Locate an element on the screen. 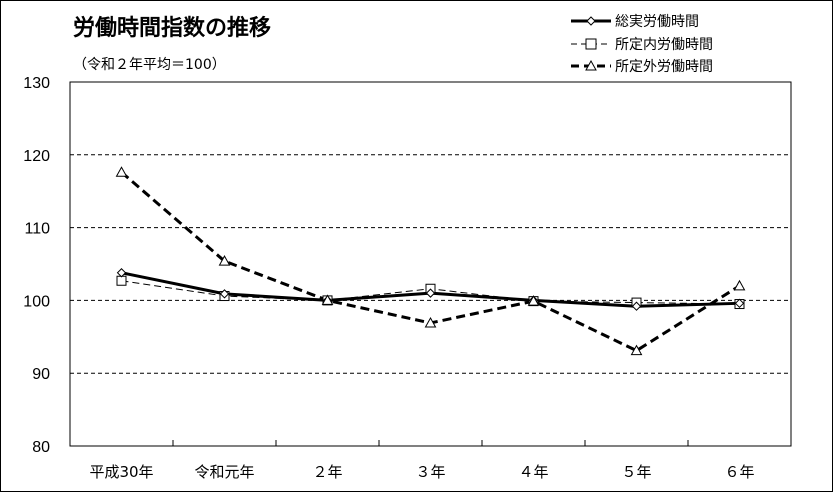 Image resolution: width=833 pixels, height=493 pixels. y-axis: 80 90 100 110 120 130 is located at coordinates (36, 265).